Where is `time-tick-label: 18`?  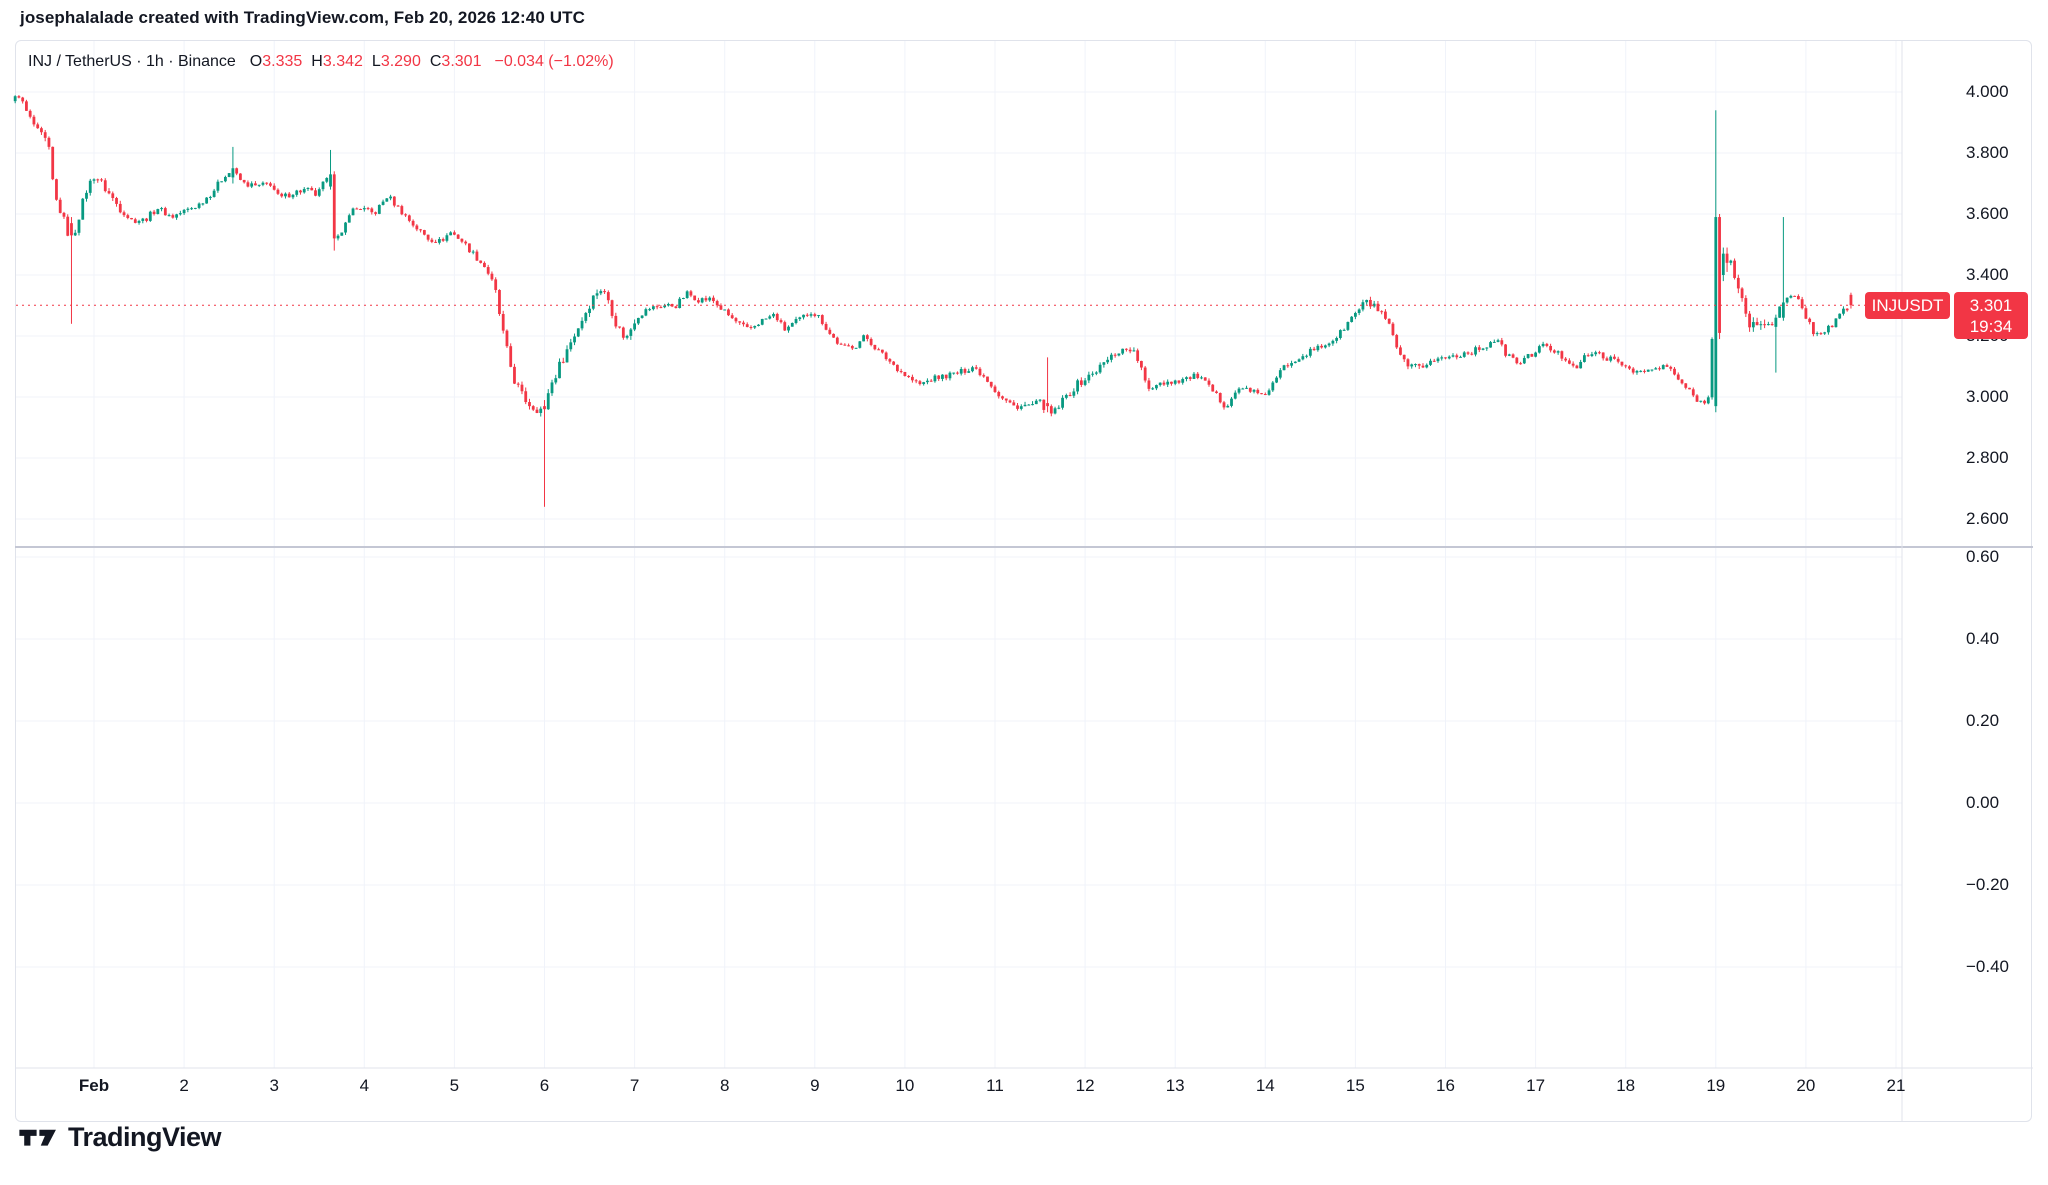 time-tick-label: 18 is located at coordinates (1626, 1085).